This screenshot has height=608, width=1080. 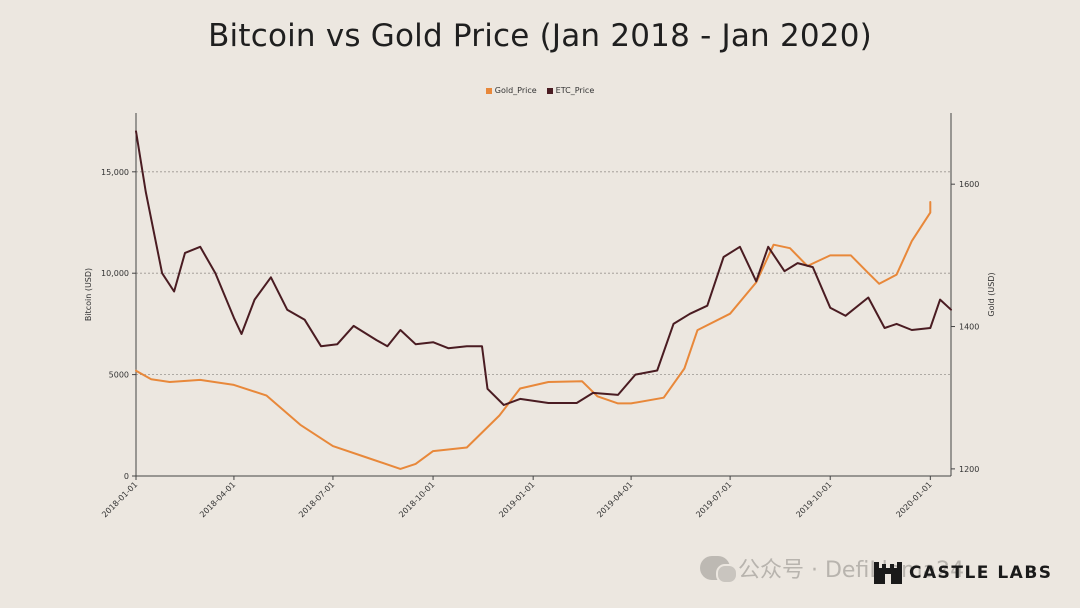 What do you see at coordinates (217, 499) in the screenshot?
I see `x-tick-label: 2018-04-01` at bounding box center [217, 499].